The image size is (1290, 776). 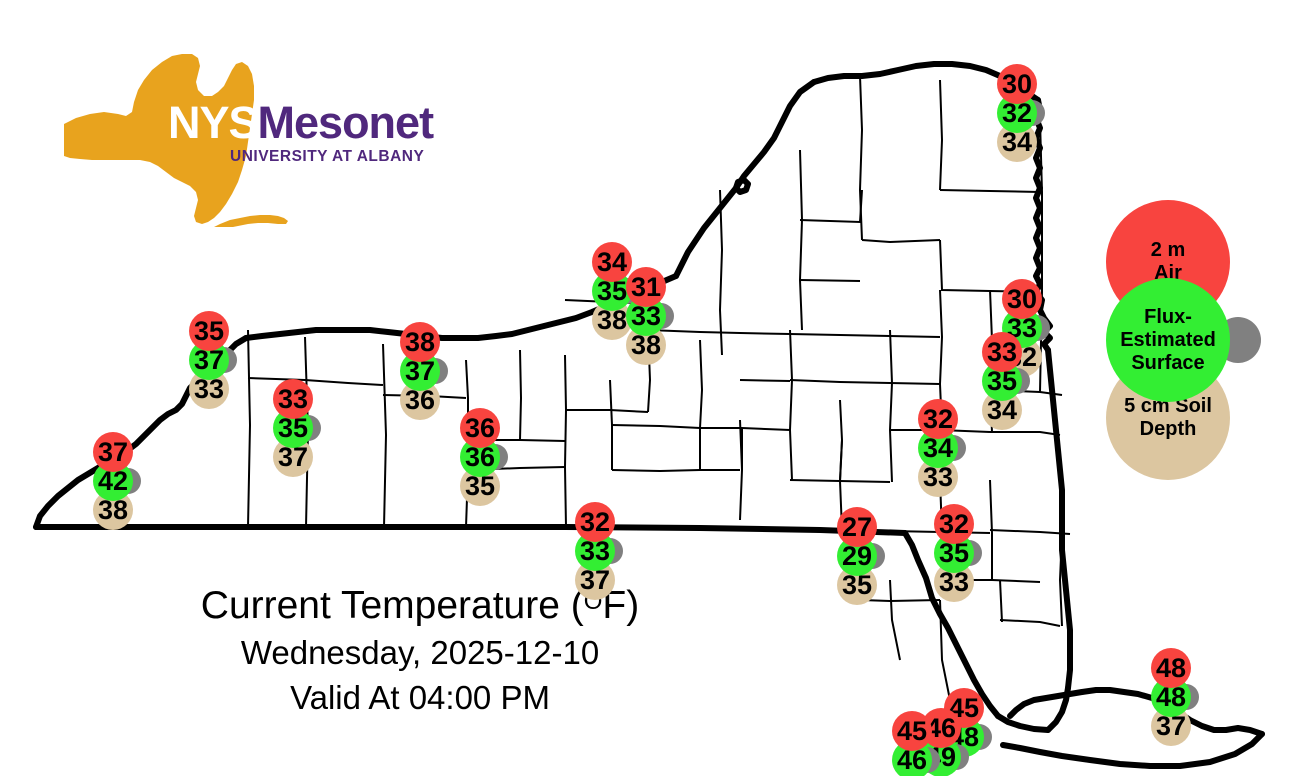 I want to click on legend-soil-label-2: Depth, so click(x=1168, y=429).